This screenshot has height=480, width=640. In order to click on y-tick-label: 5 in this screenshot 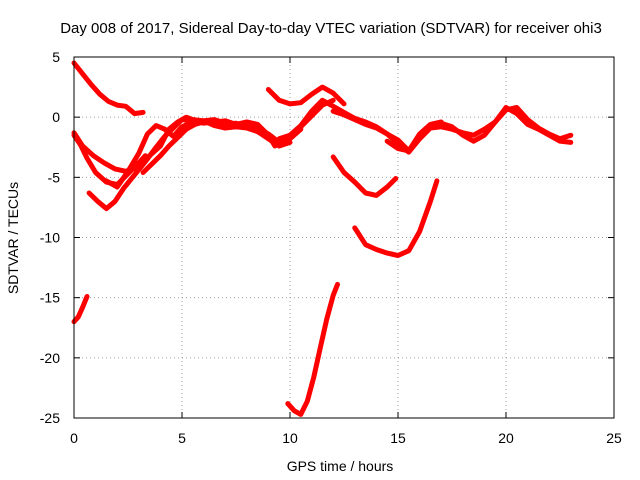, I will do `click(56, 57)`.